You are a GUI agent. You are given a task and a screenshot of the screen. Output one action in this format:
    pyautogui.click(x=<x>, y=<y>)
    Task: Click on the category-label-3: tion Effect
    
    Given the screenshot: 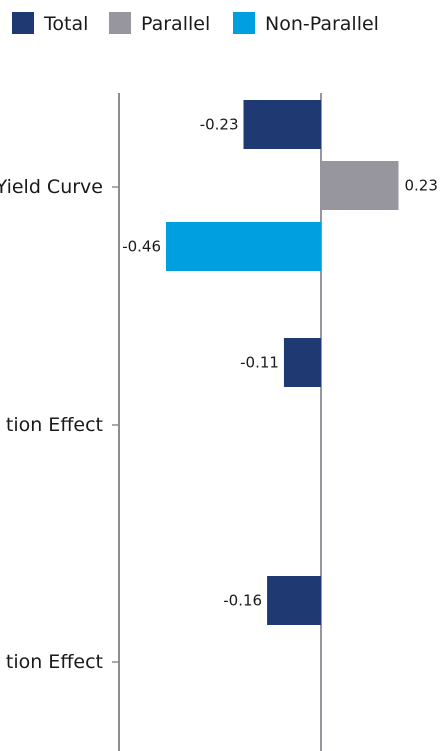 What is the action you would take?
    pyautogui.click(x=54, y=662)
    